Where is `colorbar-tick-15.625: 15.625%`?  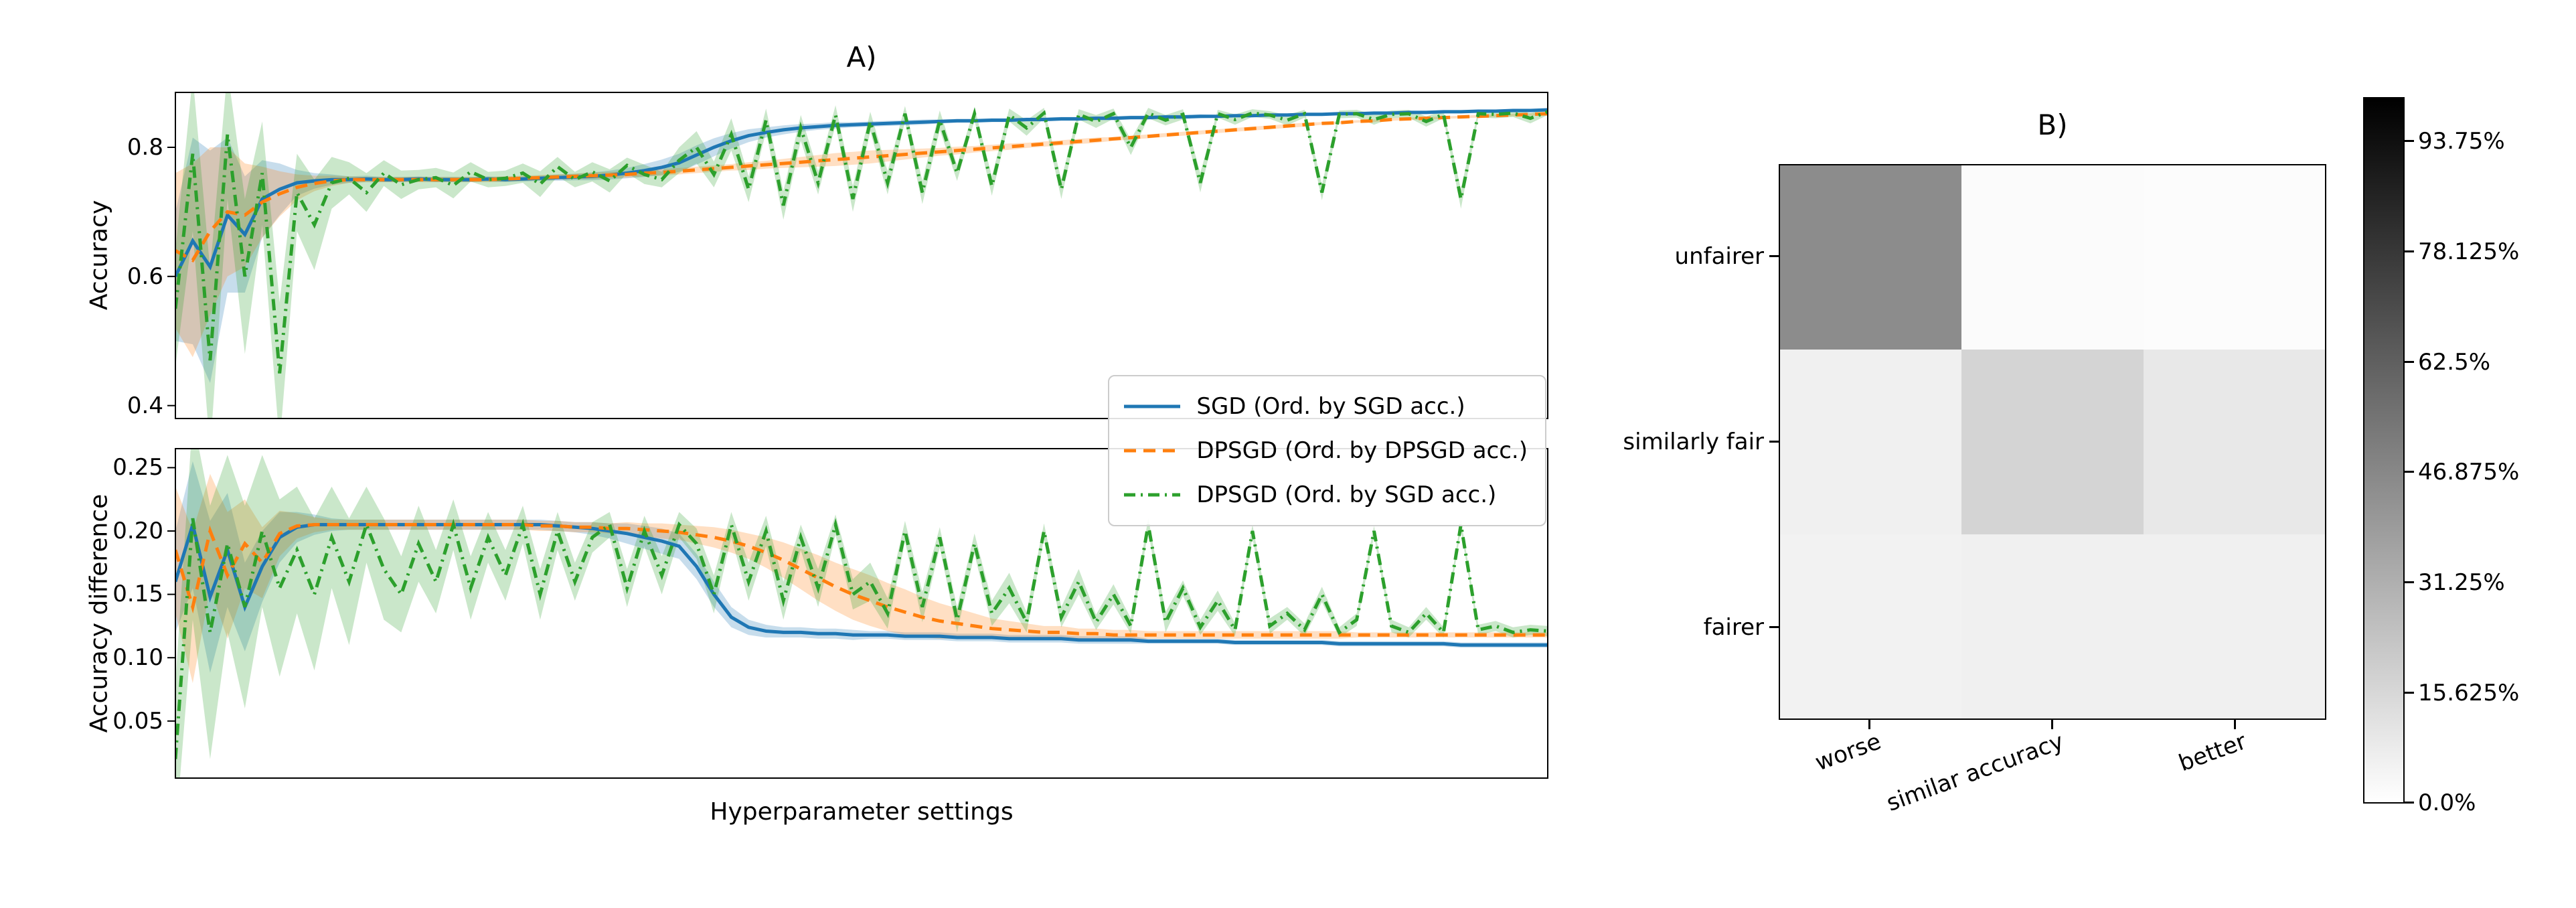
colorbar-tick-15.625: 15.625% is located at coordinates (2462, 693).